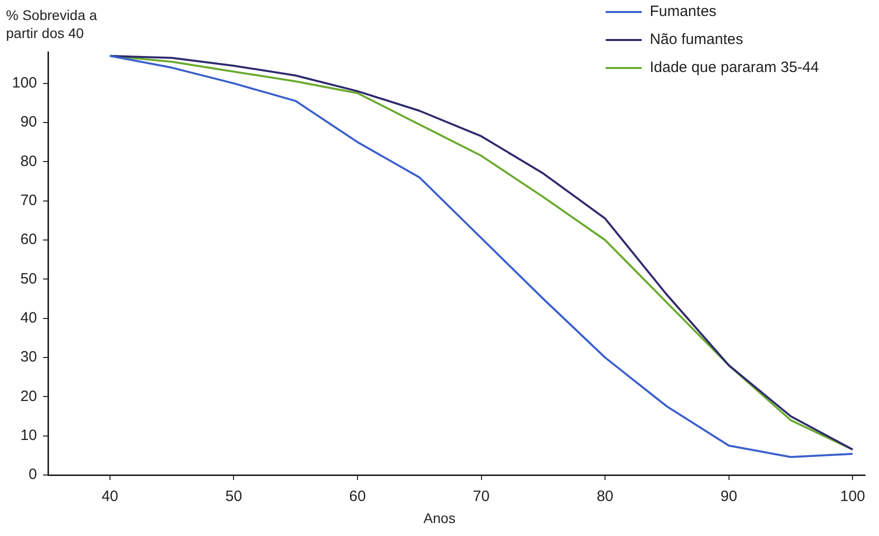 This screenshot has width=879, height=536. Describe the element at coordinates (853, 497) in the screenshot. I see `x-tick-label: 100` at that location.